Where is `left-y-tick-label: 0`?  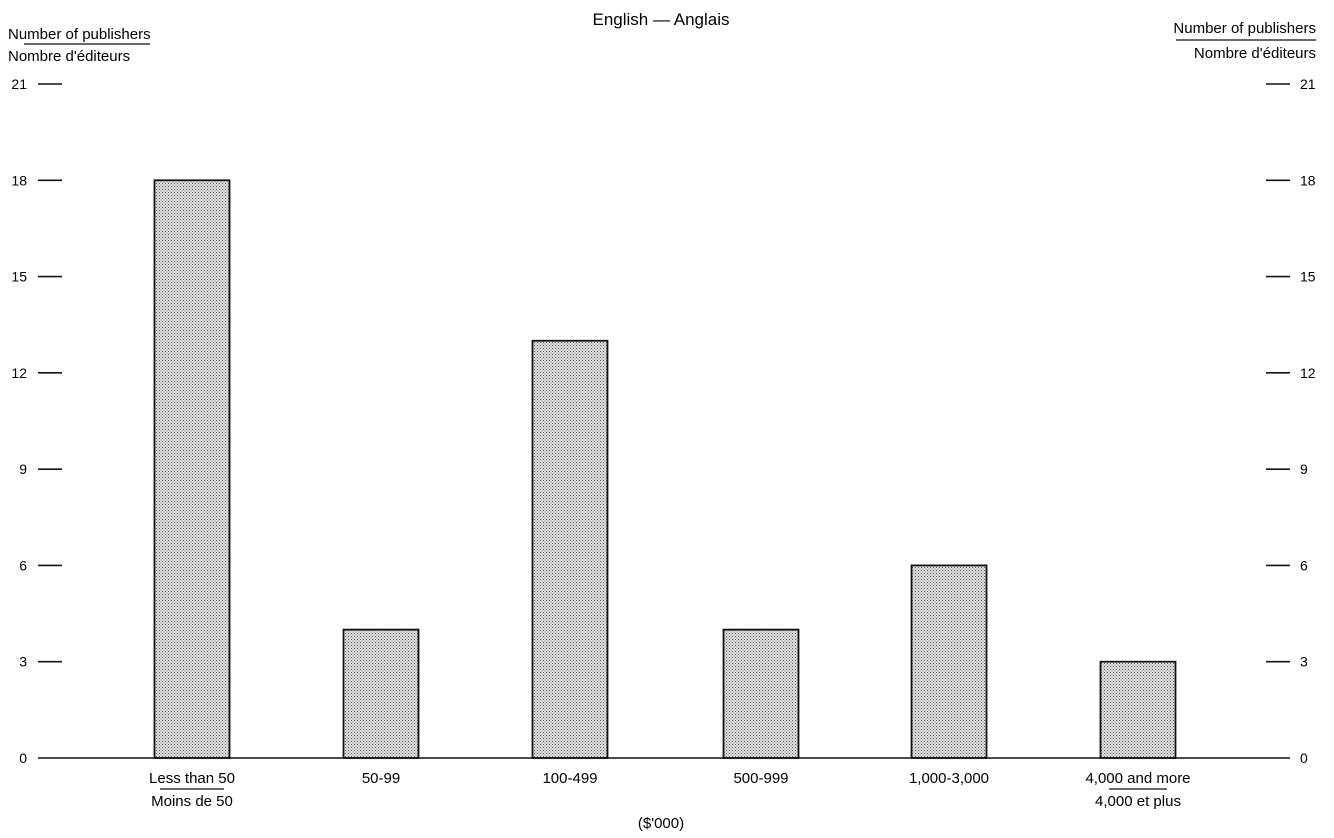
left-y-tick-label: 0 is located at coordinates (23, 758).